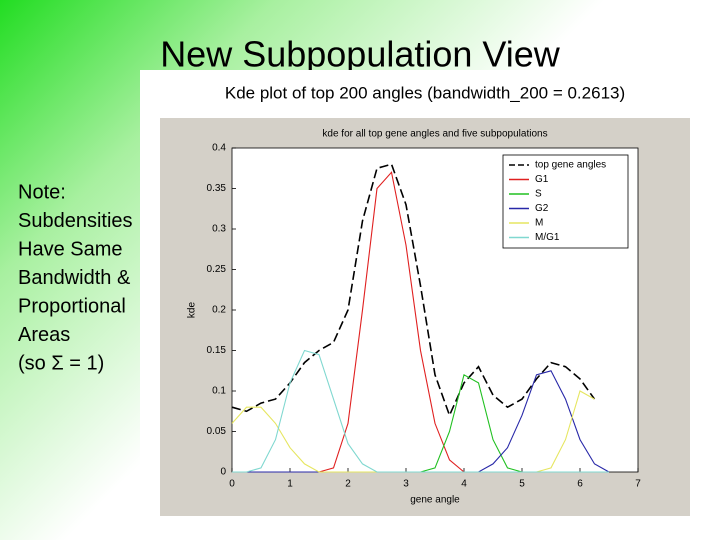  What do you see at coordinates (542, 208) in the screenshot?
I see `legend-label: G2` at bounding box center [542, 208].